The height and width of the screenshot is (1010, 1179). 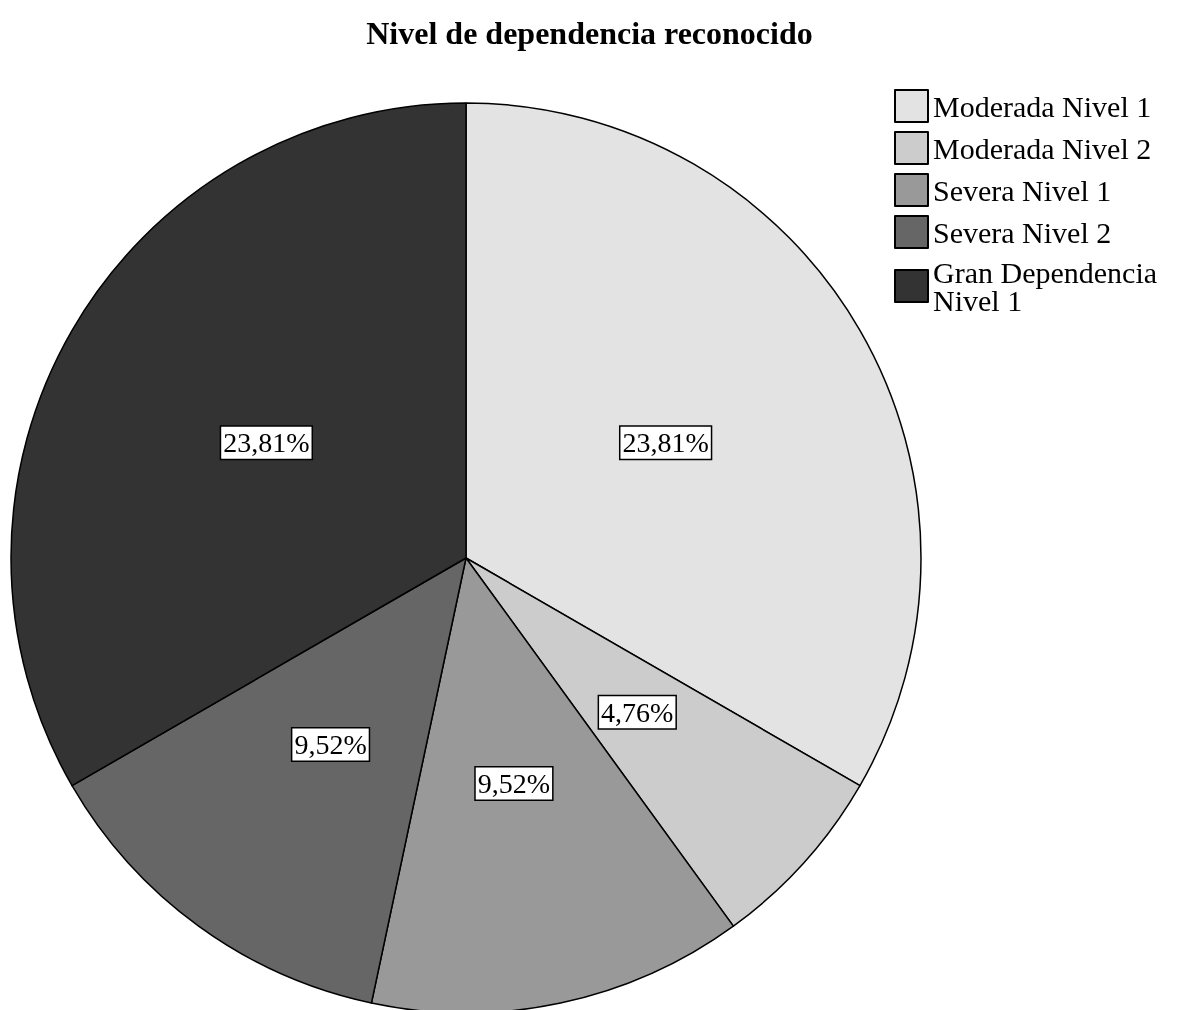 I want to click on legend-label: Moderada Nivel 2, so click(x=1042, y=148).